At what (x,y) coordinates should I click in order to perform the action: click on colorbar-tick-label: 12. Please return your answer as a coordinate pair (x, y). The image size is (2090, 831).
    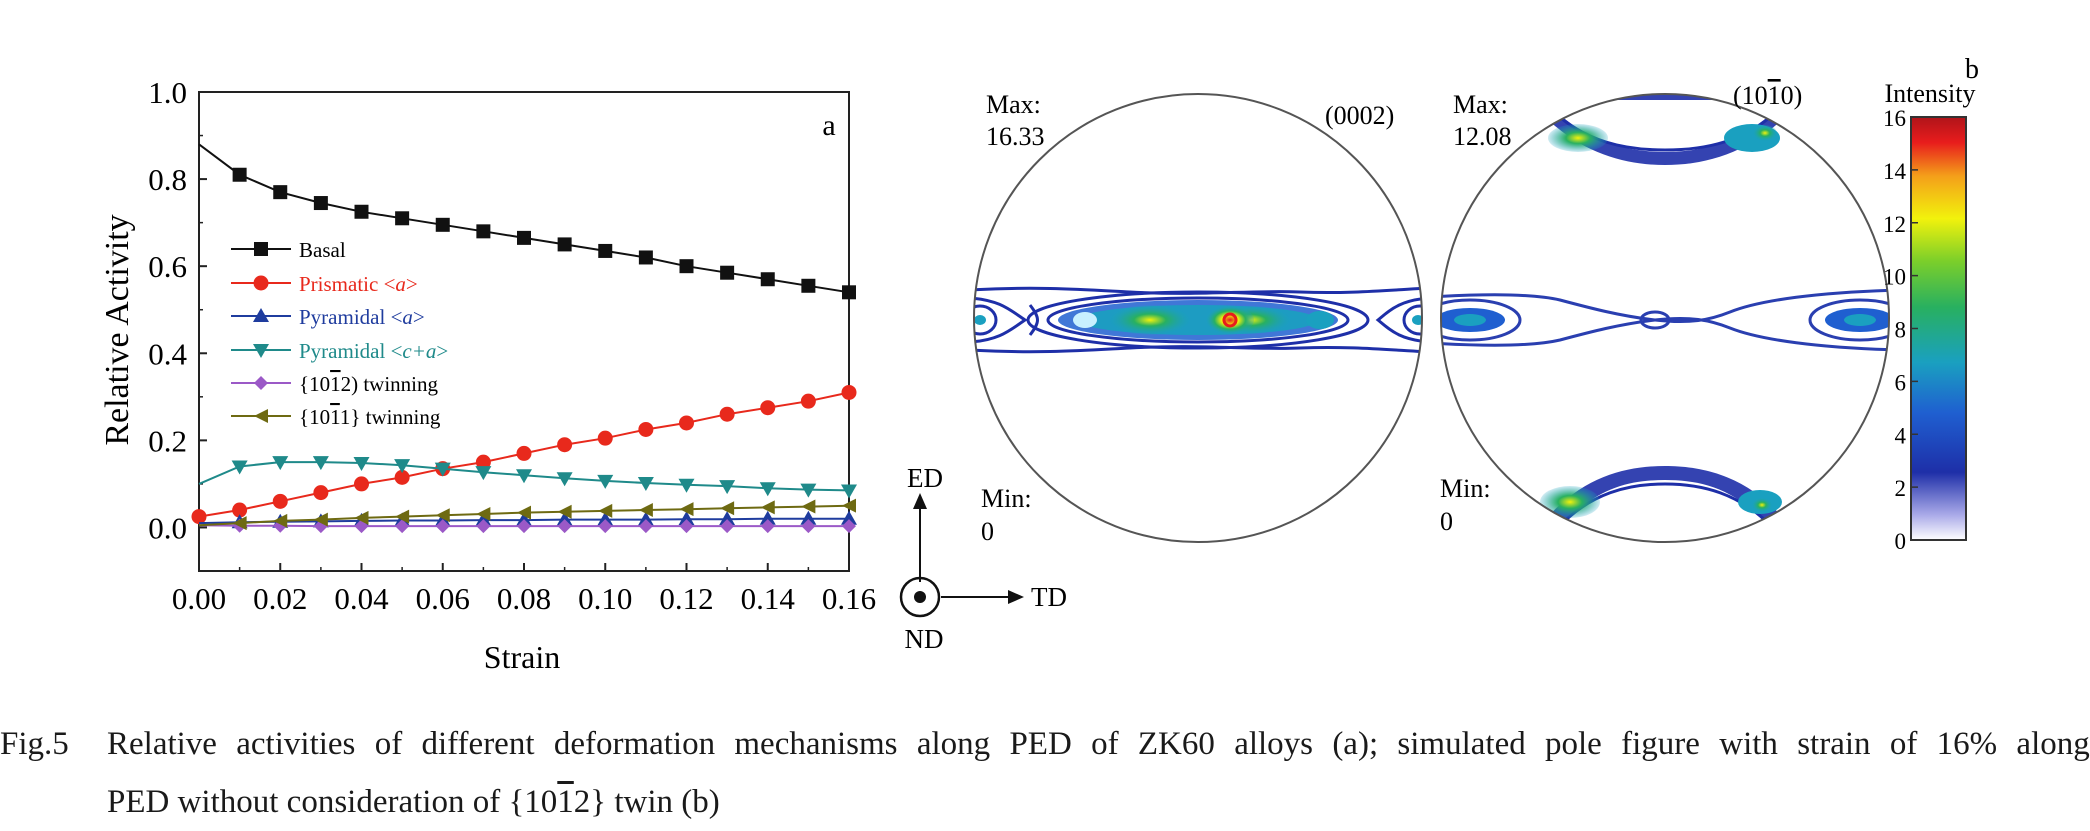
    Looking at the image, I should click on (1894, 224).